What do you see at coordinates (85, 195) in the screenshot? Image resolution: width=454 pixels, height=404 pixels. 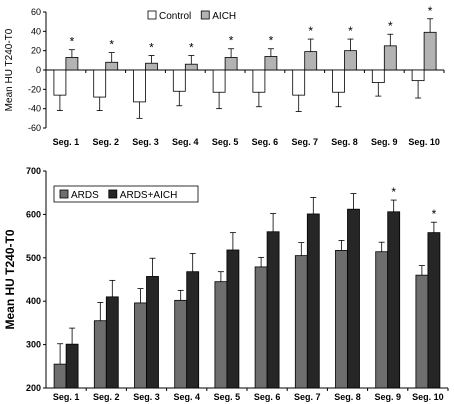 I see `legend-label: ARDS` at bounding box center [85, 195].